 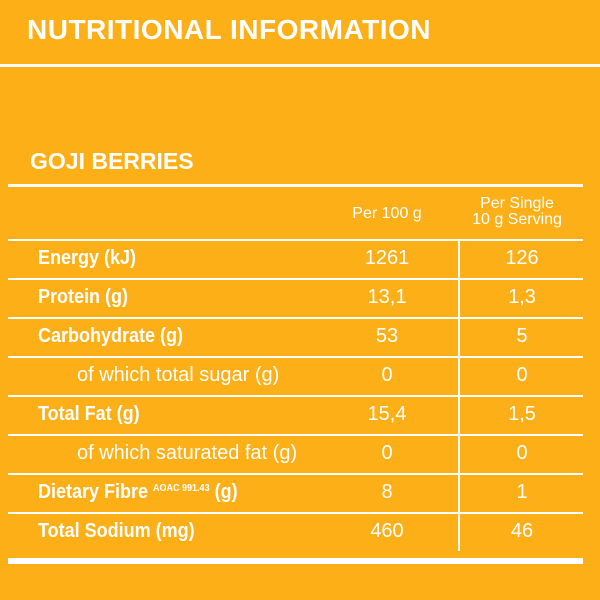 I want to click on table-row: of which total sugar (g) 0 0, so click(x=295, y=375).